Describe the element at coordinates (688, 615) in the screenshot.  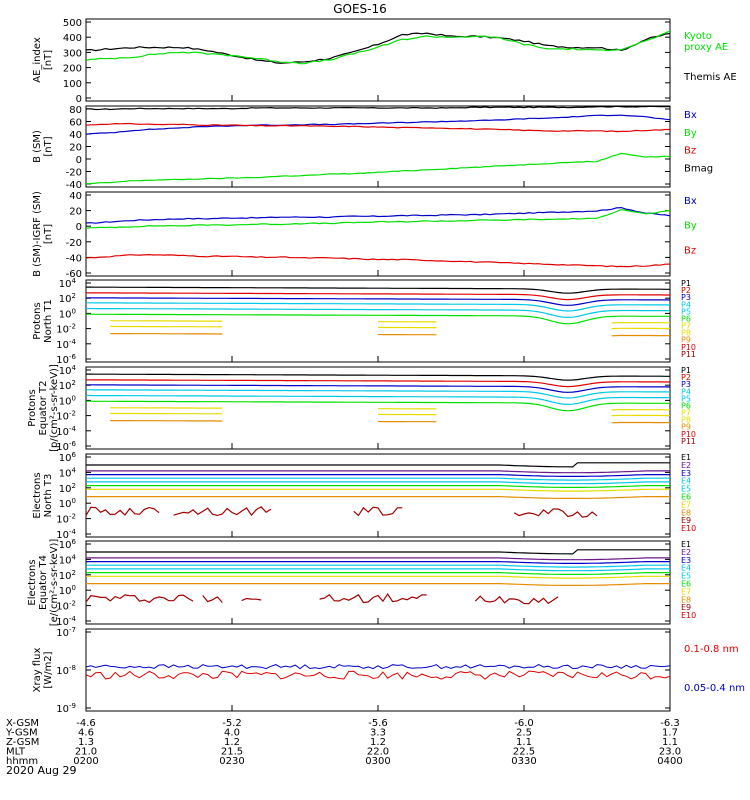
I see `channel-label: E10` at that location.